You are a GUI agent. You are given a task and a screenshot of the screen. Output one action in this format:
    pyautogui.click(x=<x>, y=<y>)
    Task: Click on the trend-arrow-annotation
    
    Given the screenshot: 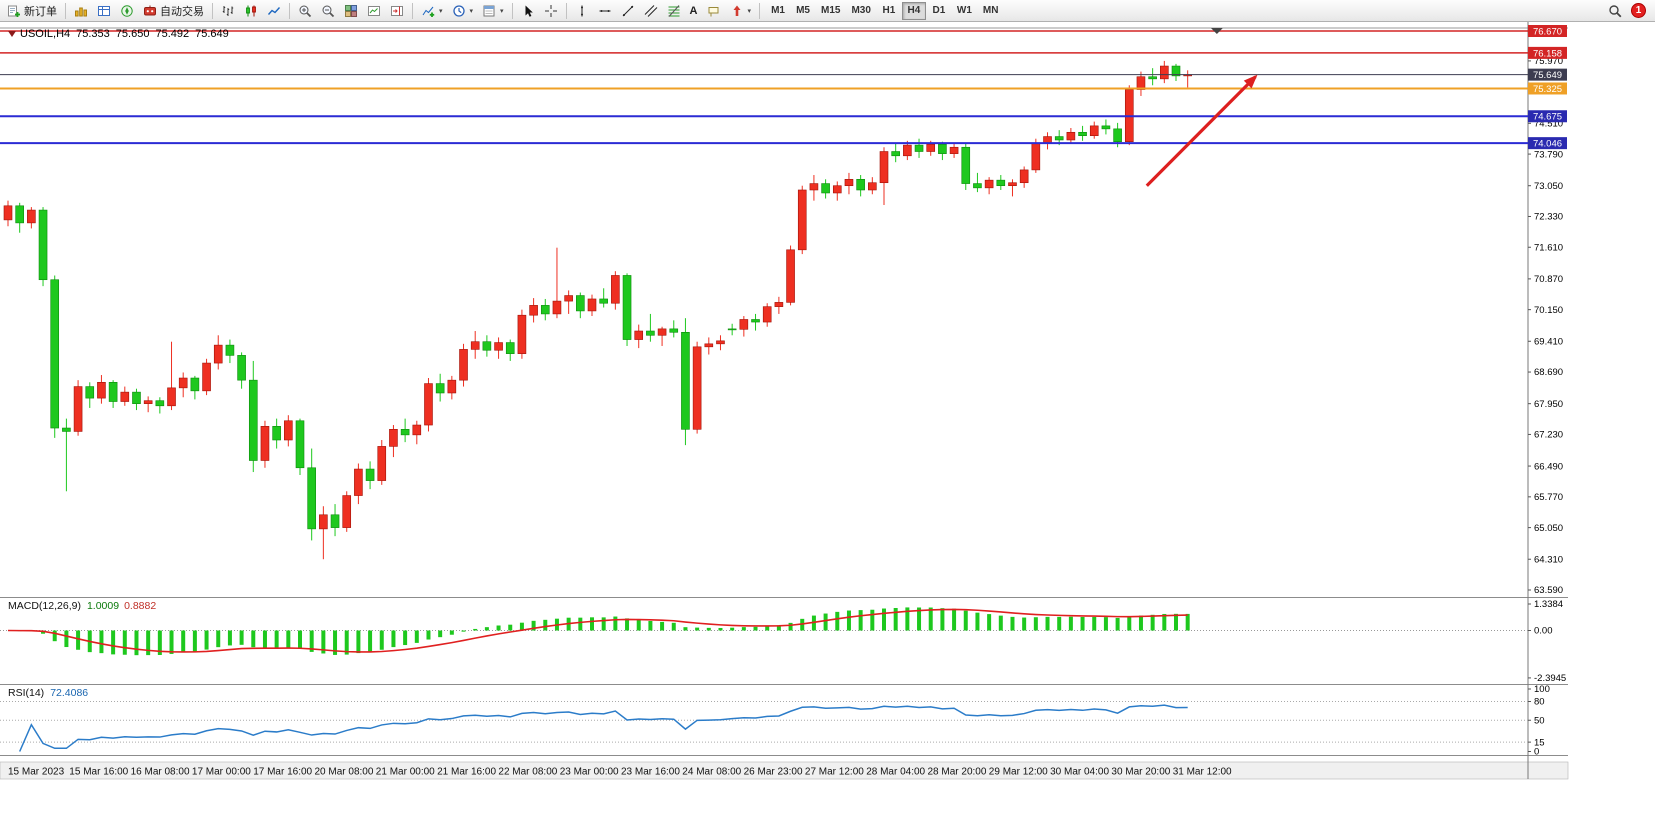 What is the action you would take?
    pyautogui.click(x=1201, y=131)
    